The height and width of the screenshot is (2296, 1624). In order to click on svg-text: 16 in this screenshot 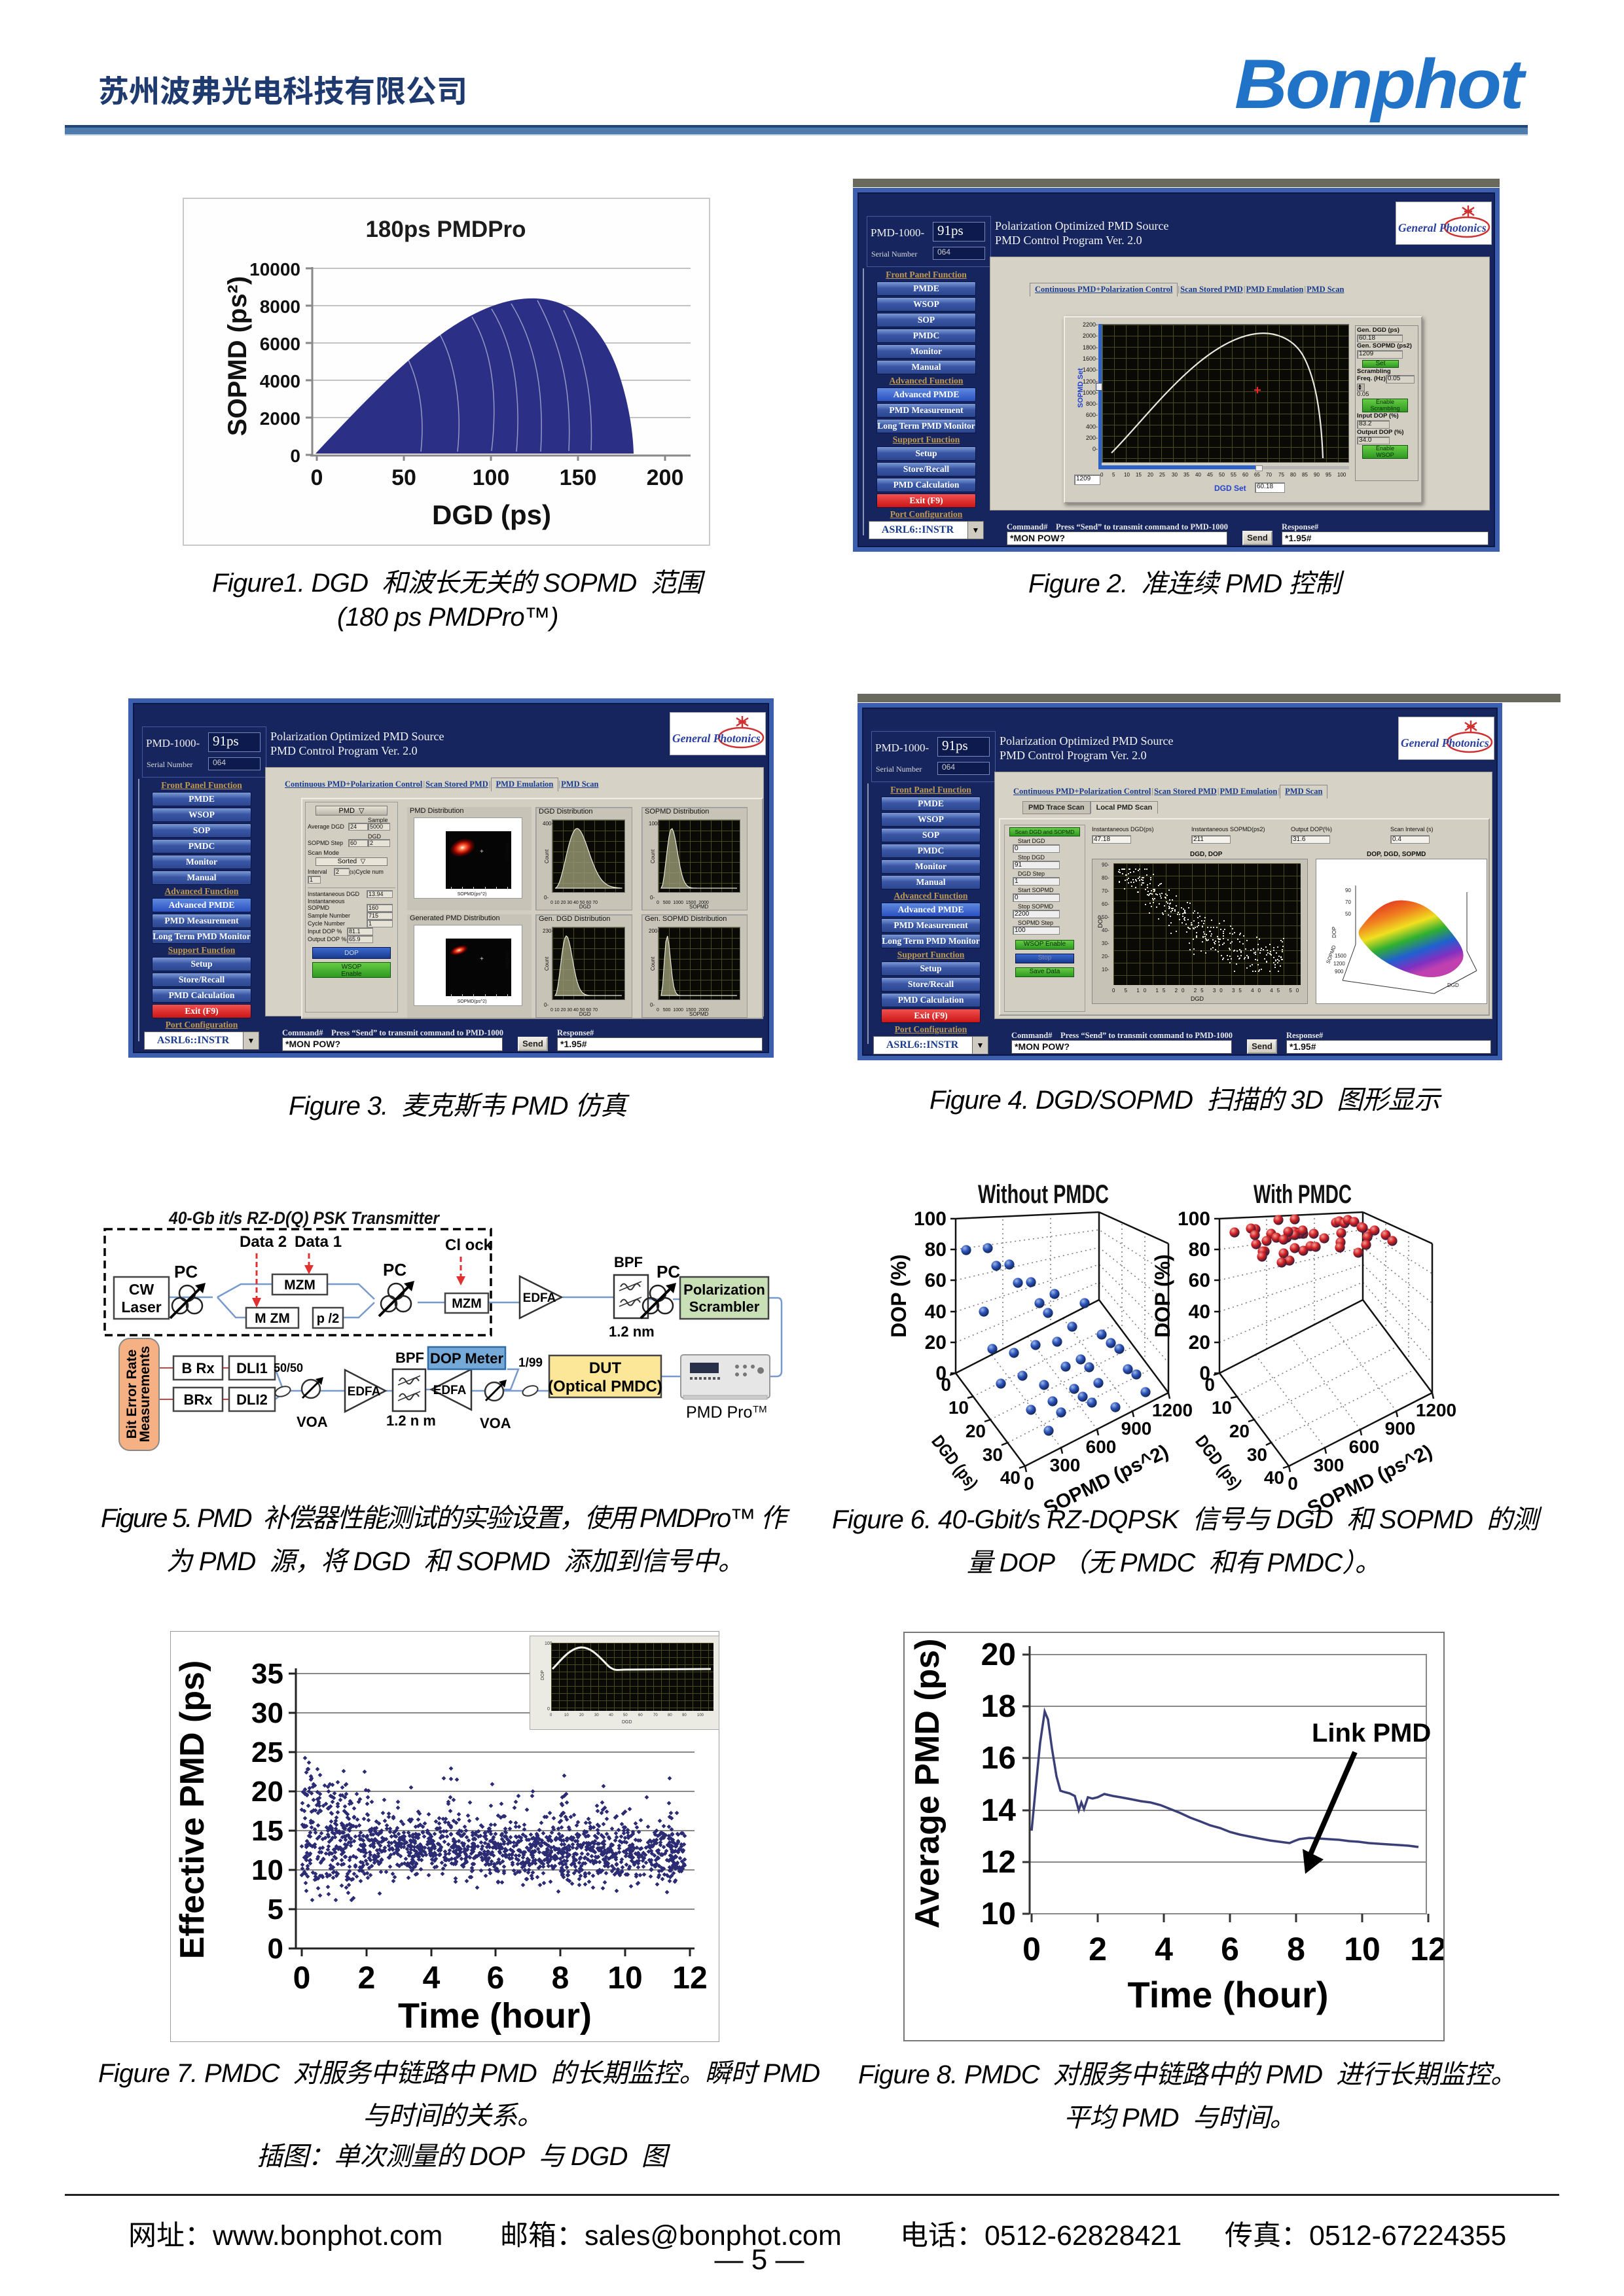, I will do `click(999, 1759)`.